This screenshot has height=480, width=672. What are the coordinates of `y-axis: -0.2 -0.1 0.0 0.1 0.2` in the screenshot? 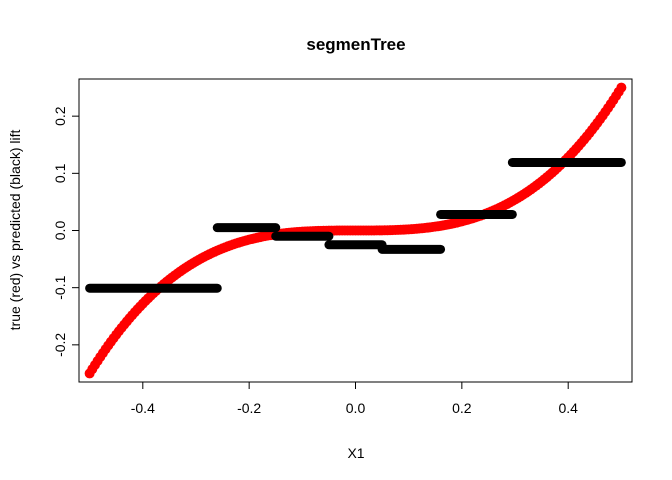 It's located at (66, 231).